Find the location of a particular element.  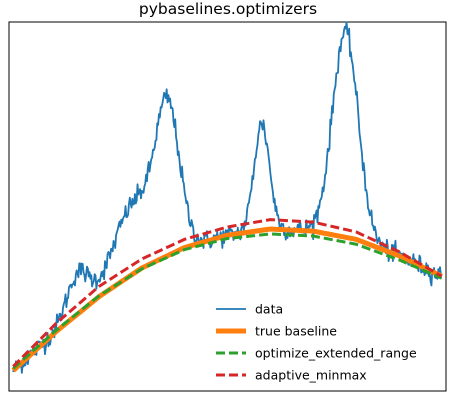

legend-label-2: optimize_extended_range is located at coordinates (336, 353).